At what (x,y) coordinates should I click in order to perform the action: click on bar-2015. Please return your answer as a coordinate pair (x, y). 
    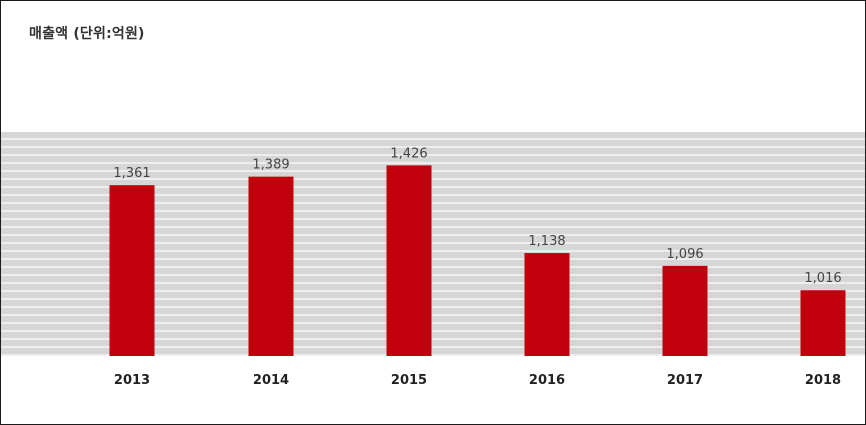
    Looking at the image, I should click on (409, 260).